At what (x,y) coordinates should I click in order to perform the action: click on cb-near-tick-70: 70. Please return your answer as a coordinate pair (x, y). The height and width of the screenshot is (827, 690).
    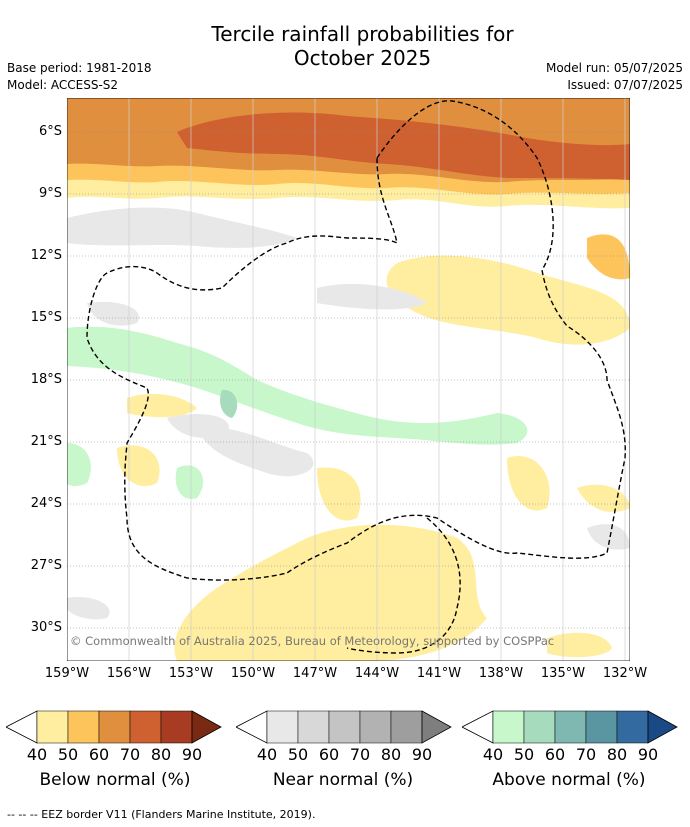
    Looking at the image, I should click on (360, 754).